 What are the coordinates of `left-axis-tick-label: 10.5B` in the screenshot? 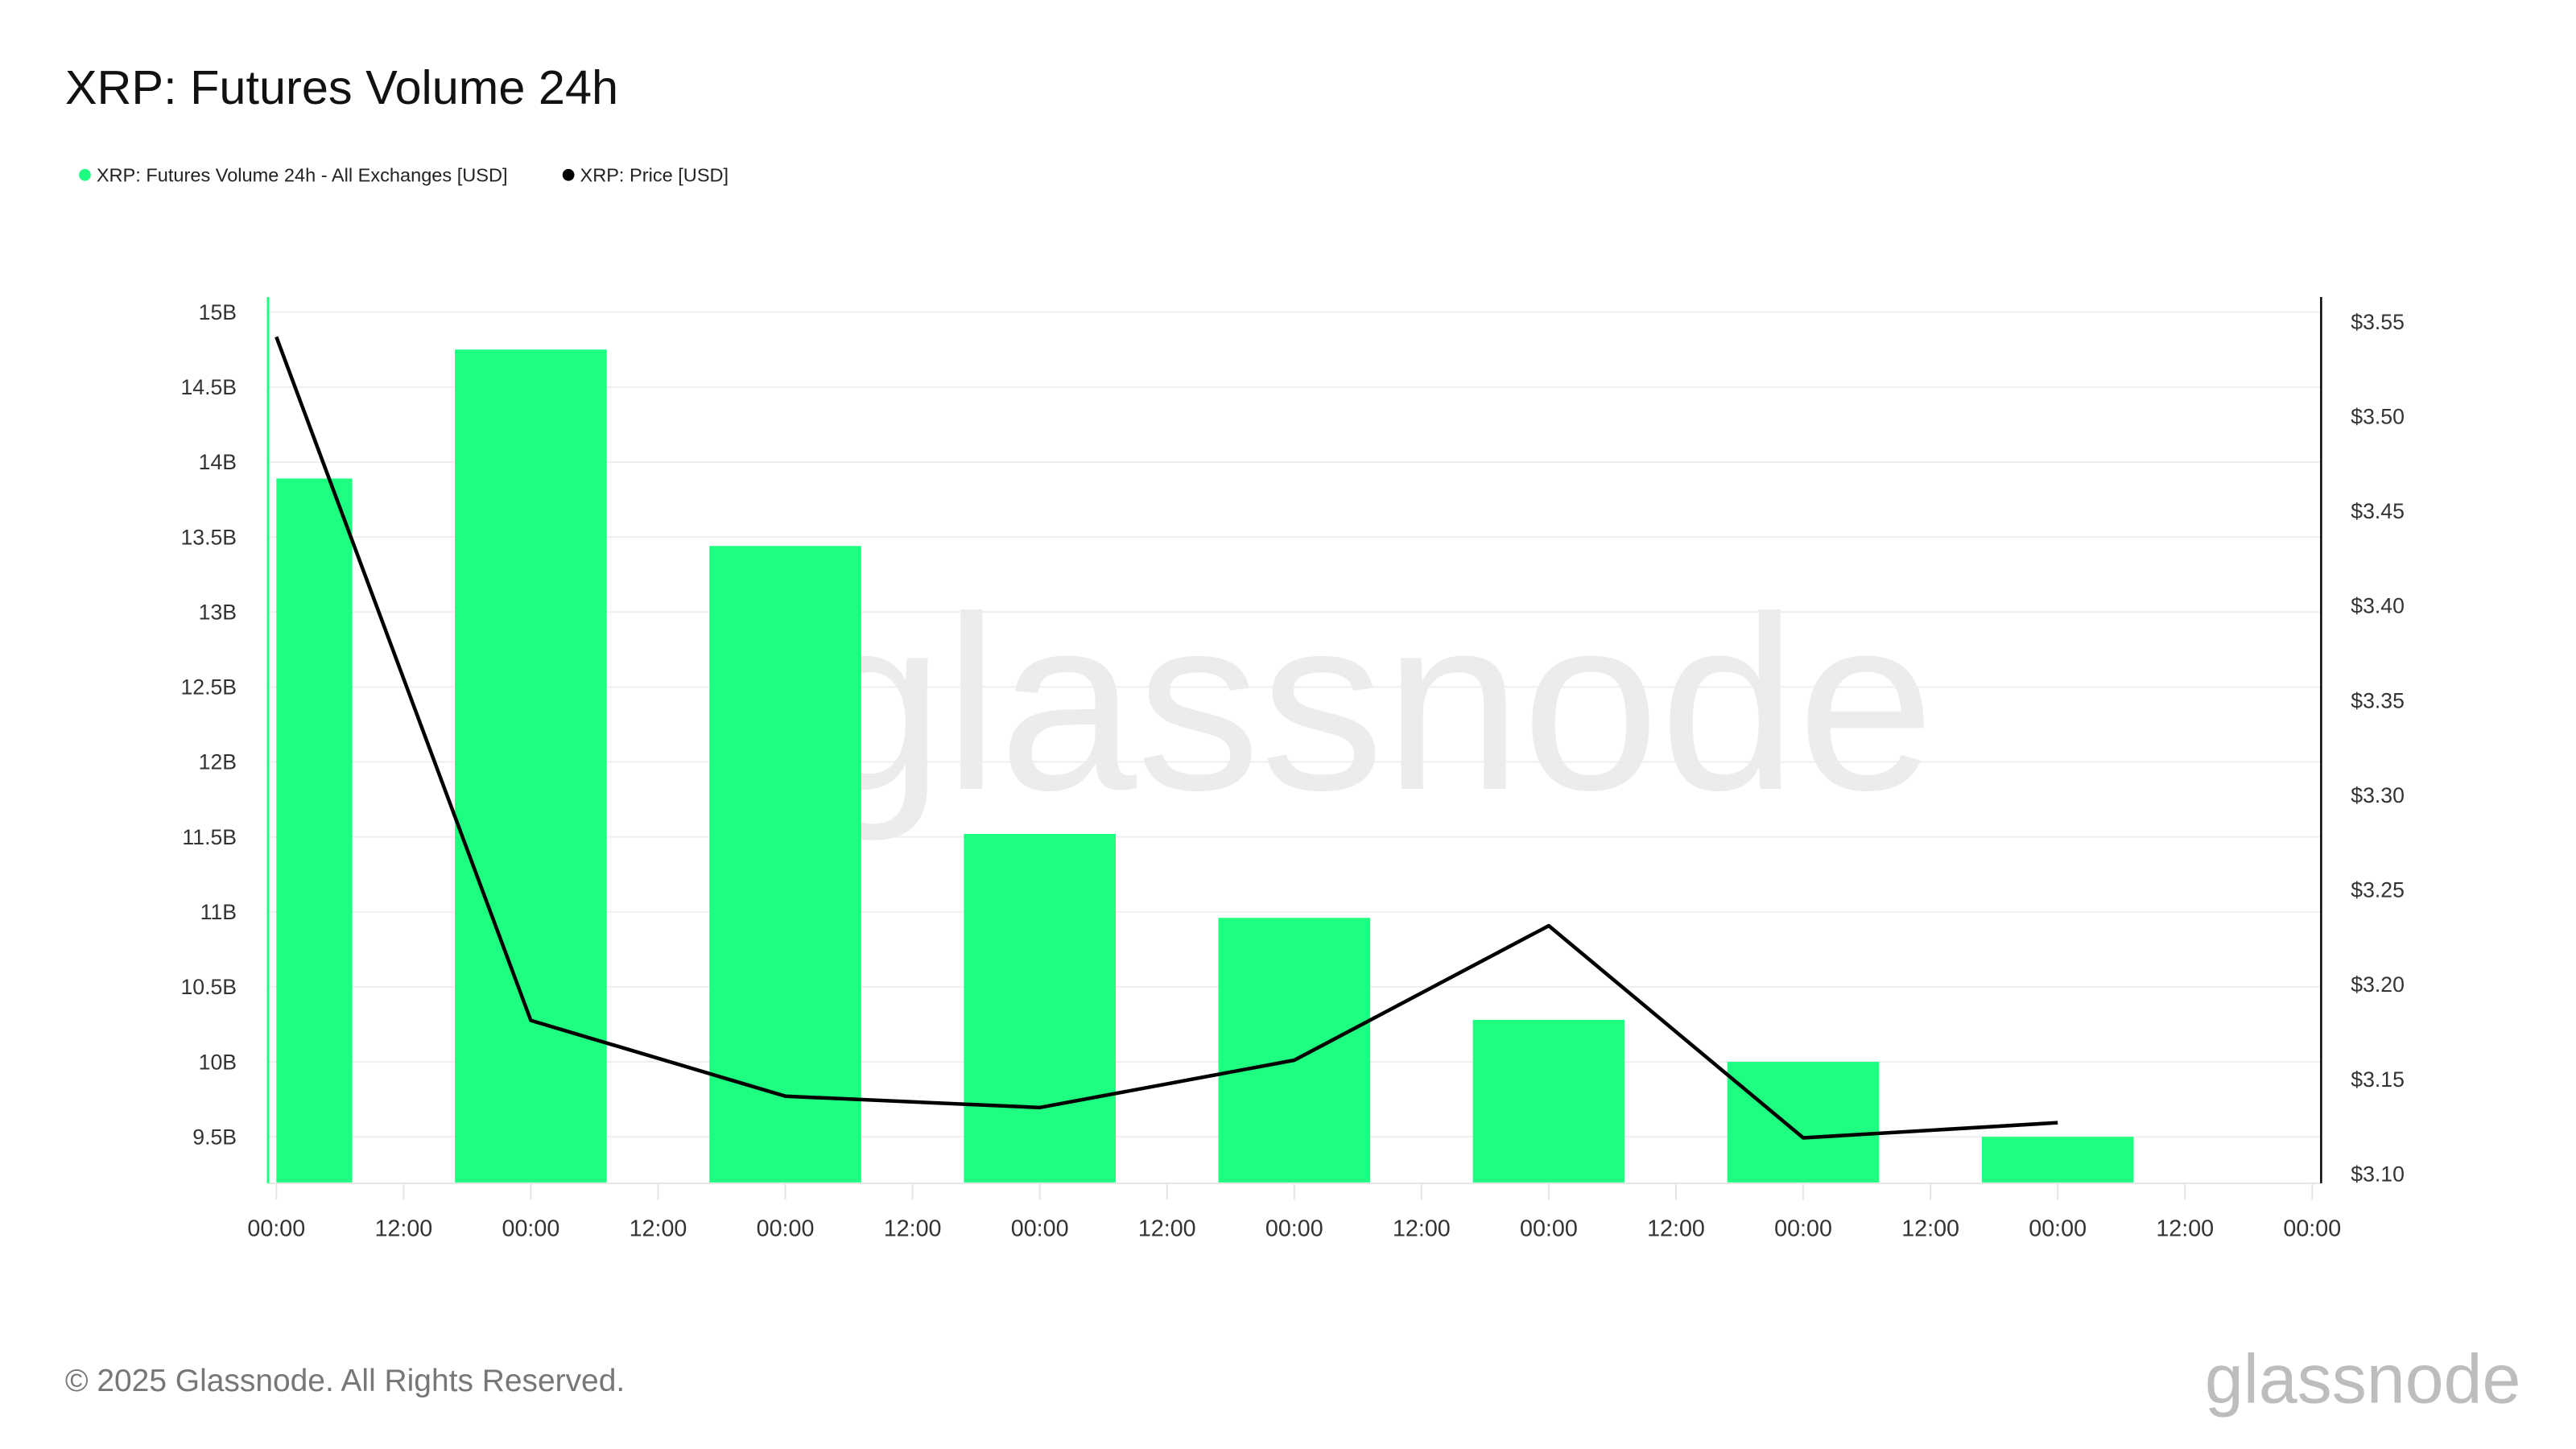 It's located at (208, 987).